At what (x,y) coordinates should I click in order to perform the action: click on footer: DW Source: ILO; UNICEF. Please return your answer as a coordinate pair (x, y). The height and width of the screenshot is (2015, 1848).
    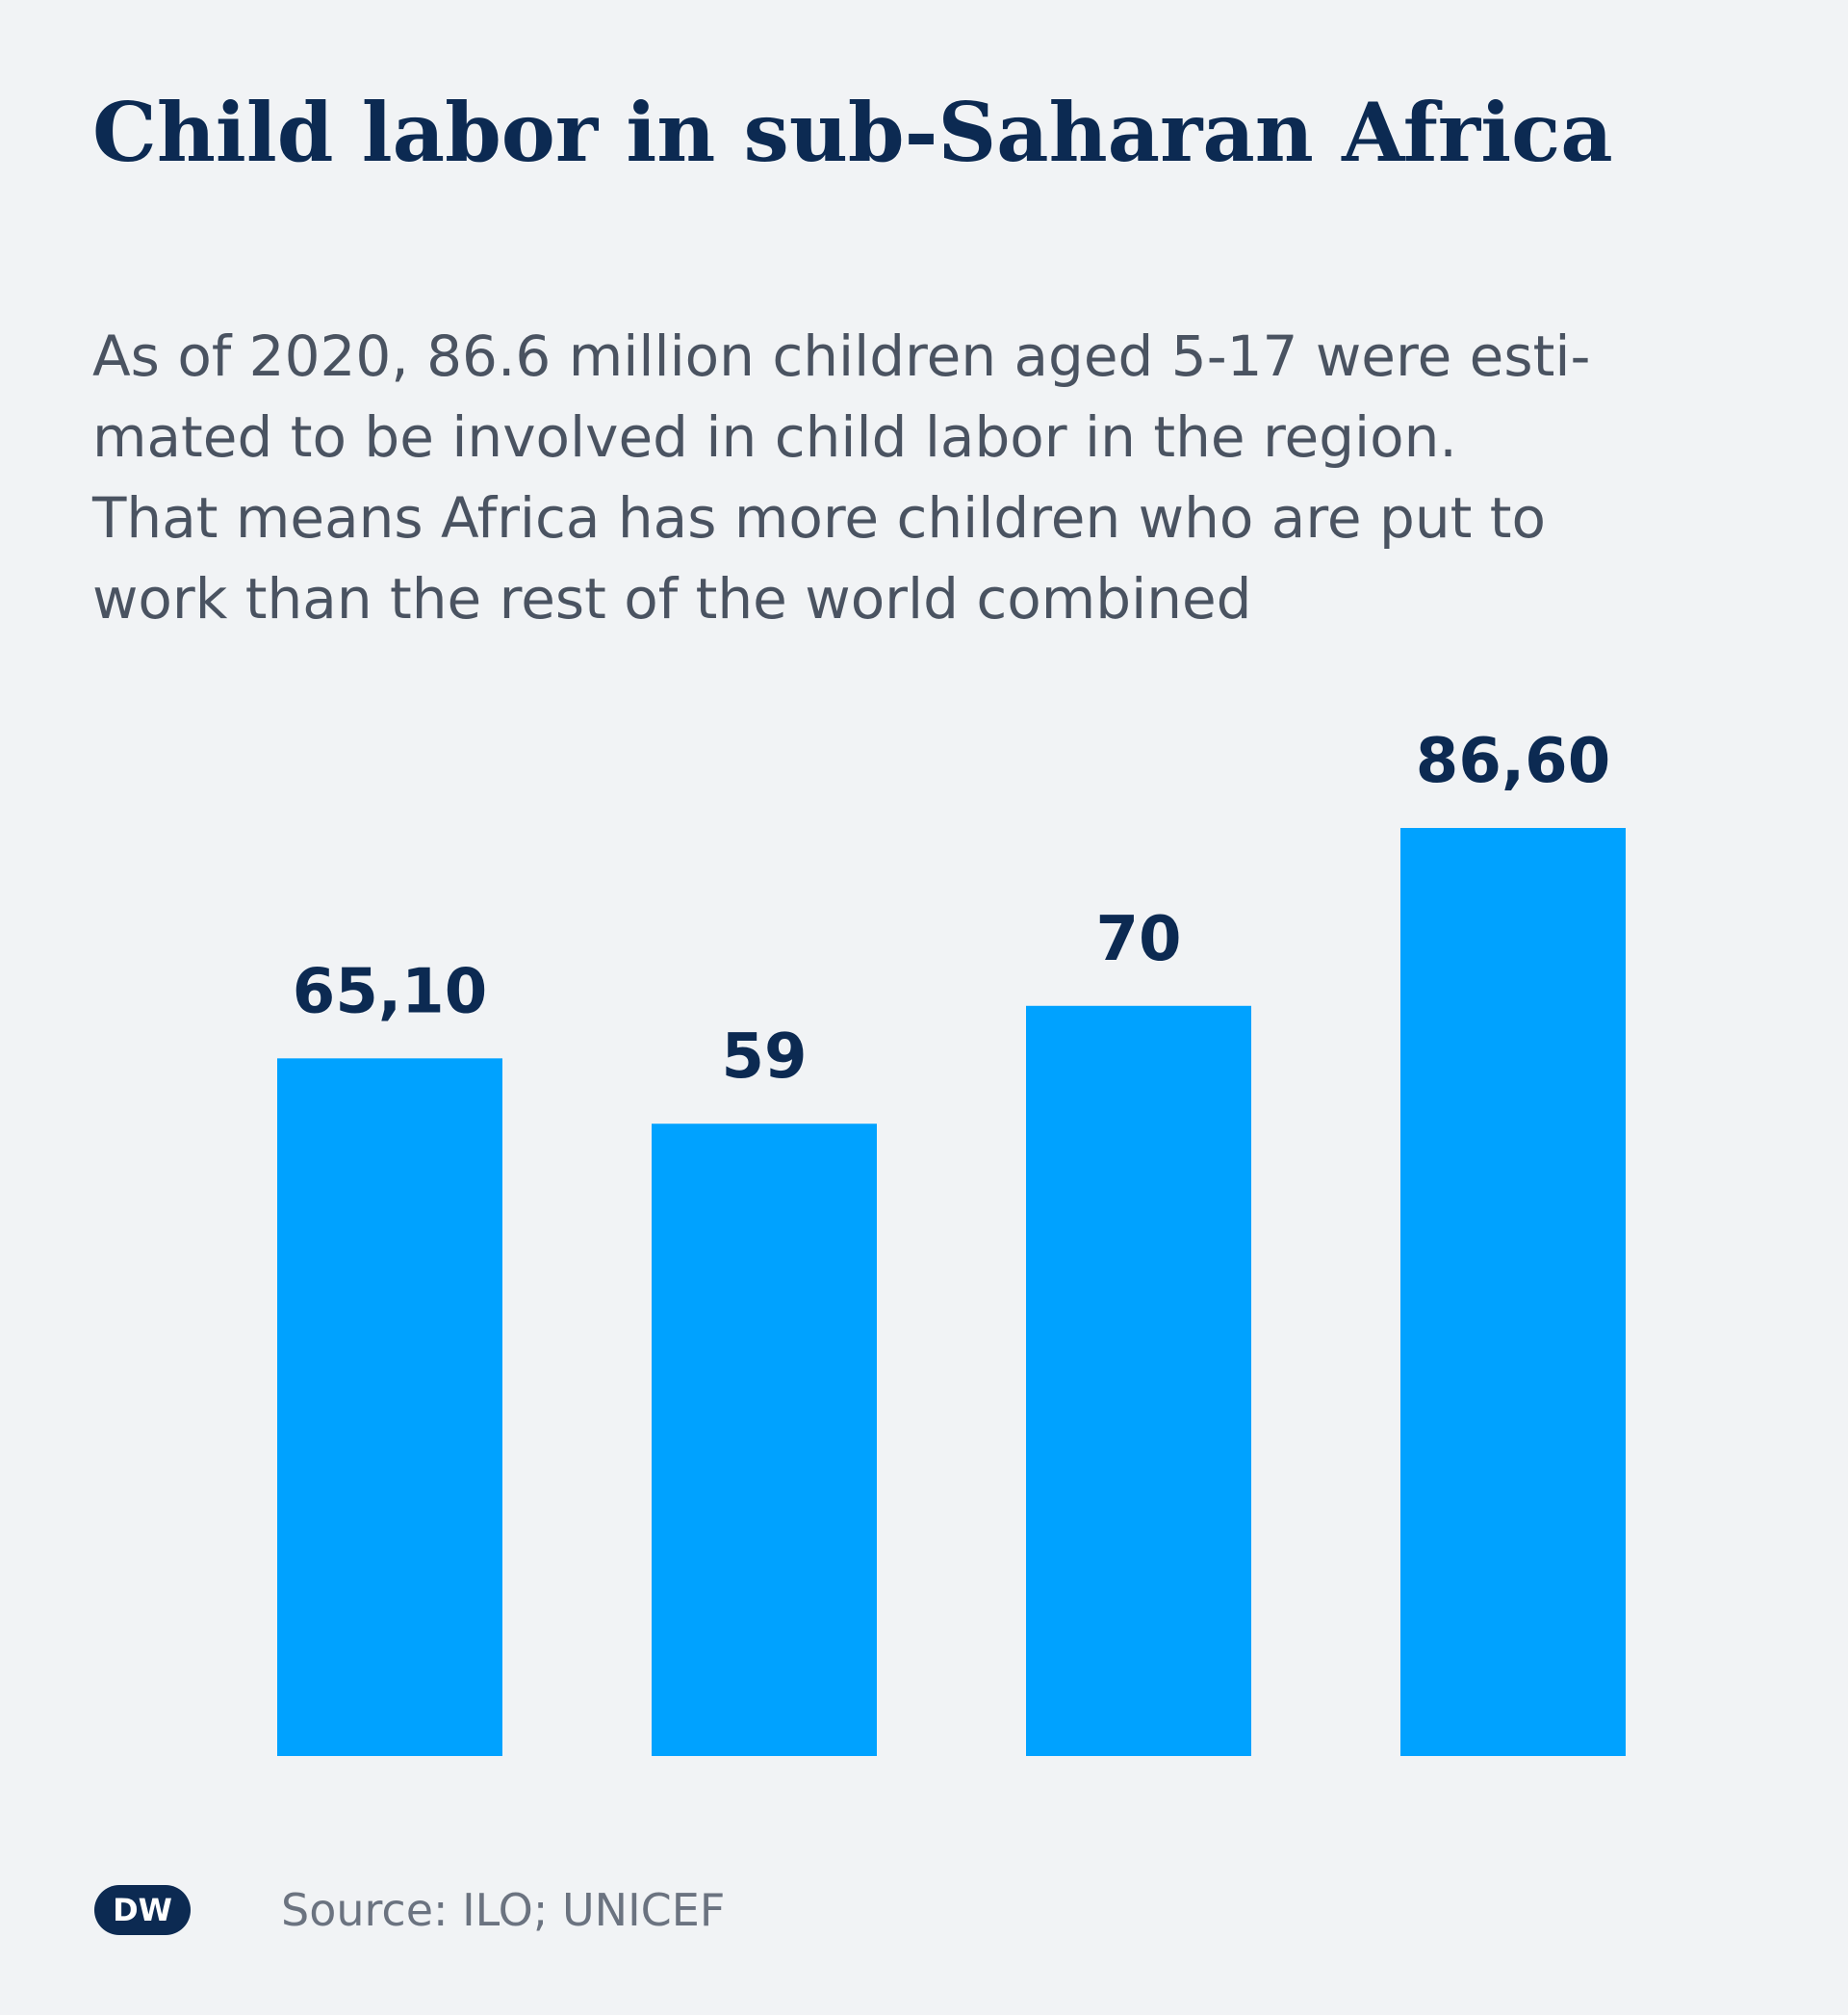
    Looking at the image, I should click on (408, 1910).